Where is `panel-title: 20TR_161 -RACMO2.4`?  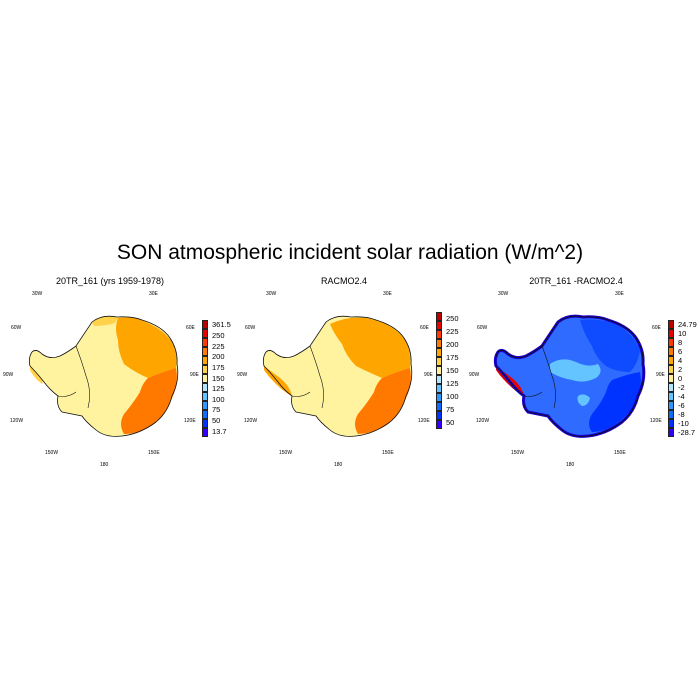
panel-title: 20TR_161 -RACMO2.4 is located at coordinates (576, 281).